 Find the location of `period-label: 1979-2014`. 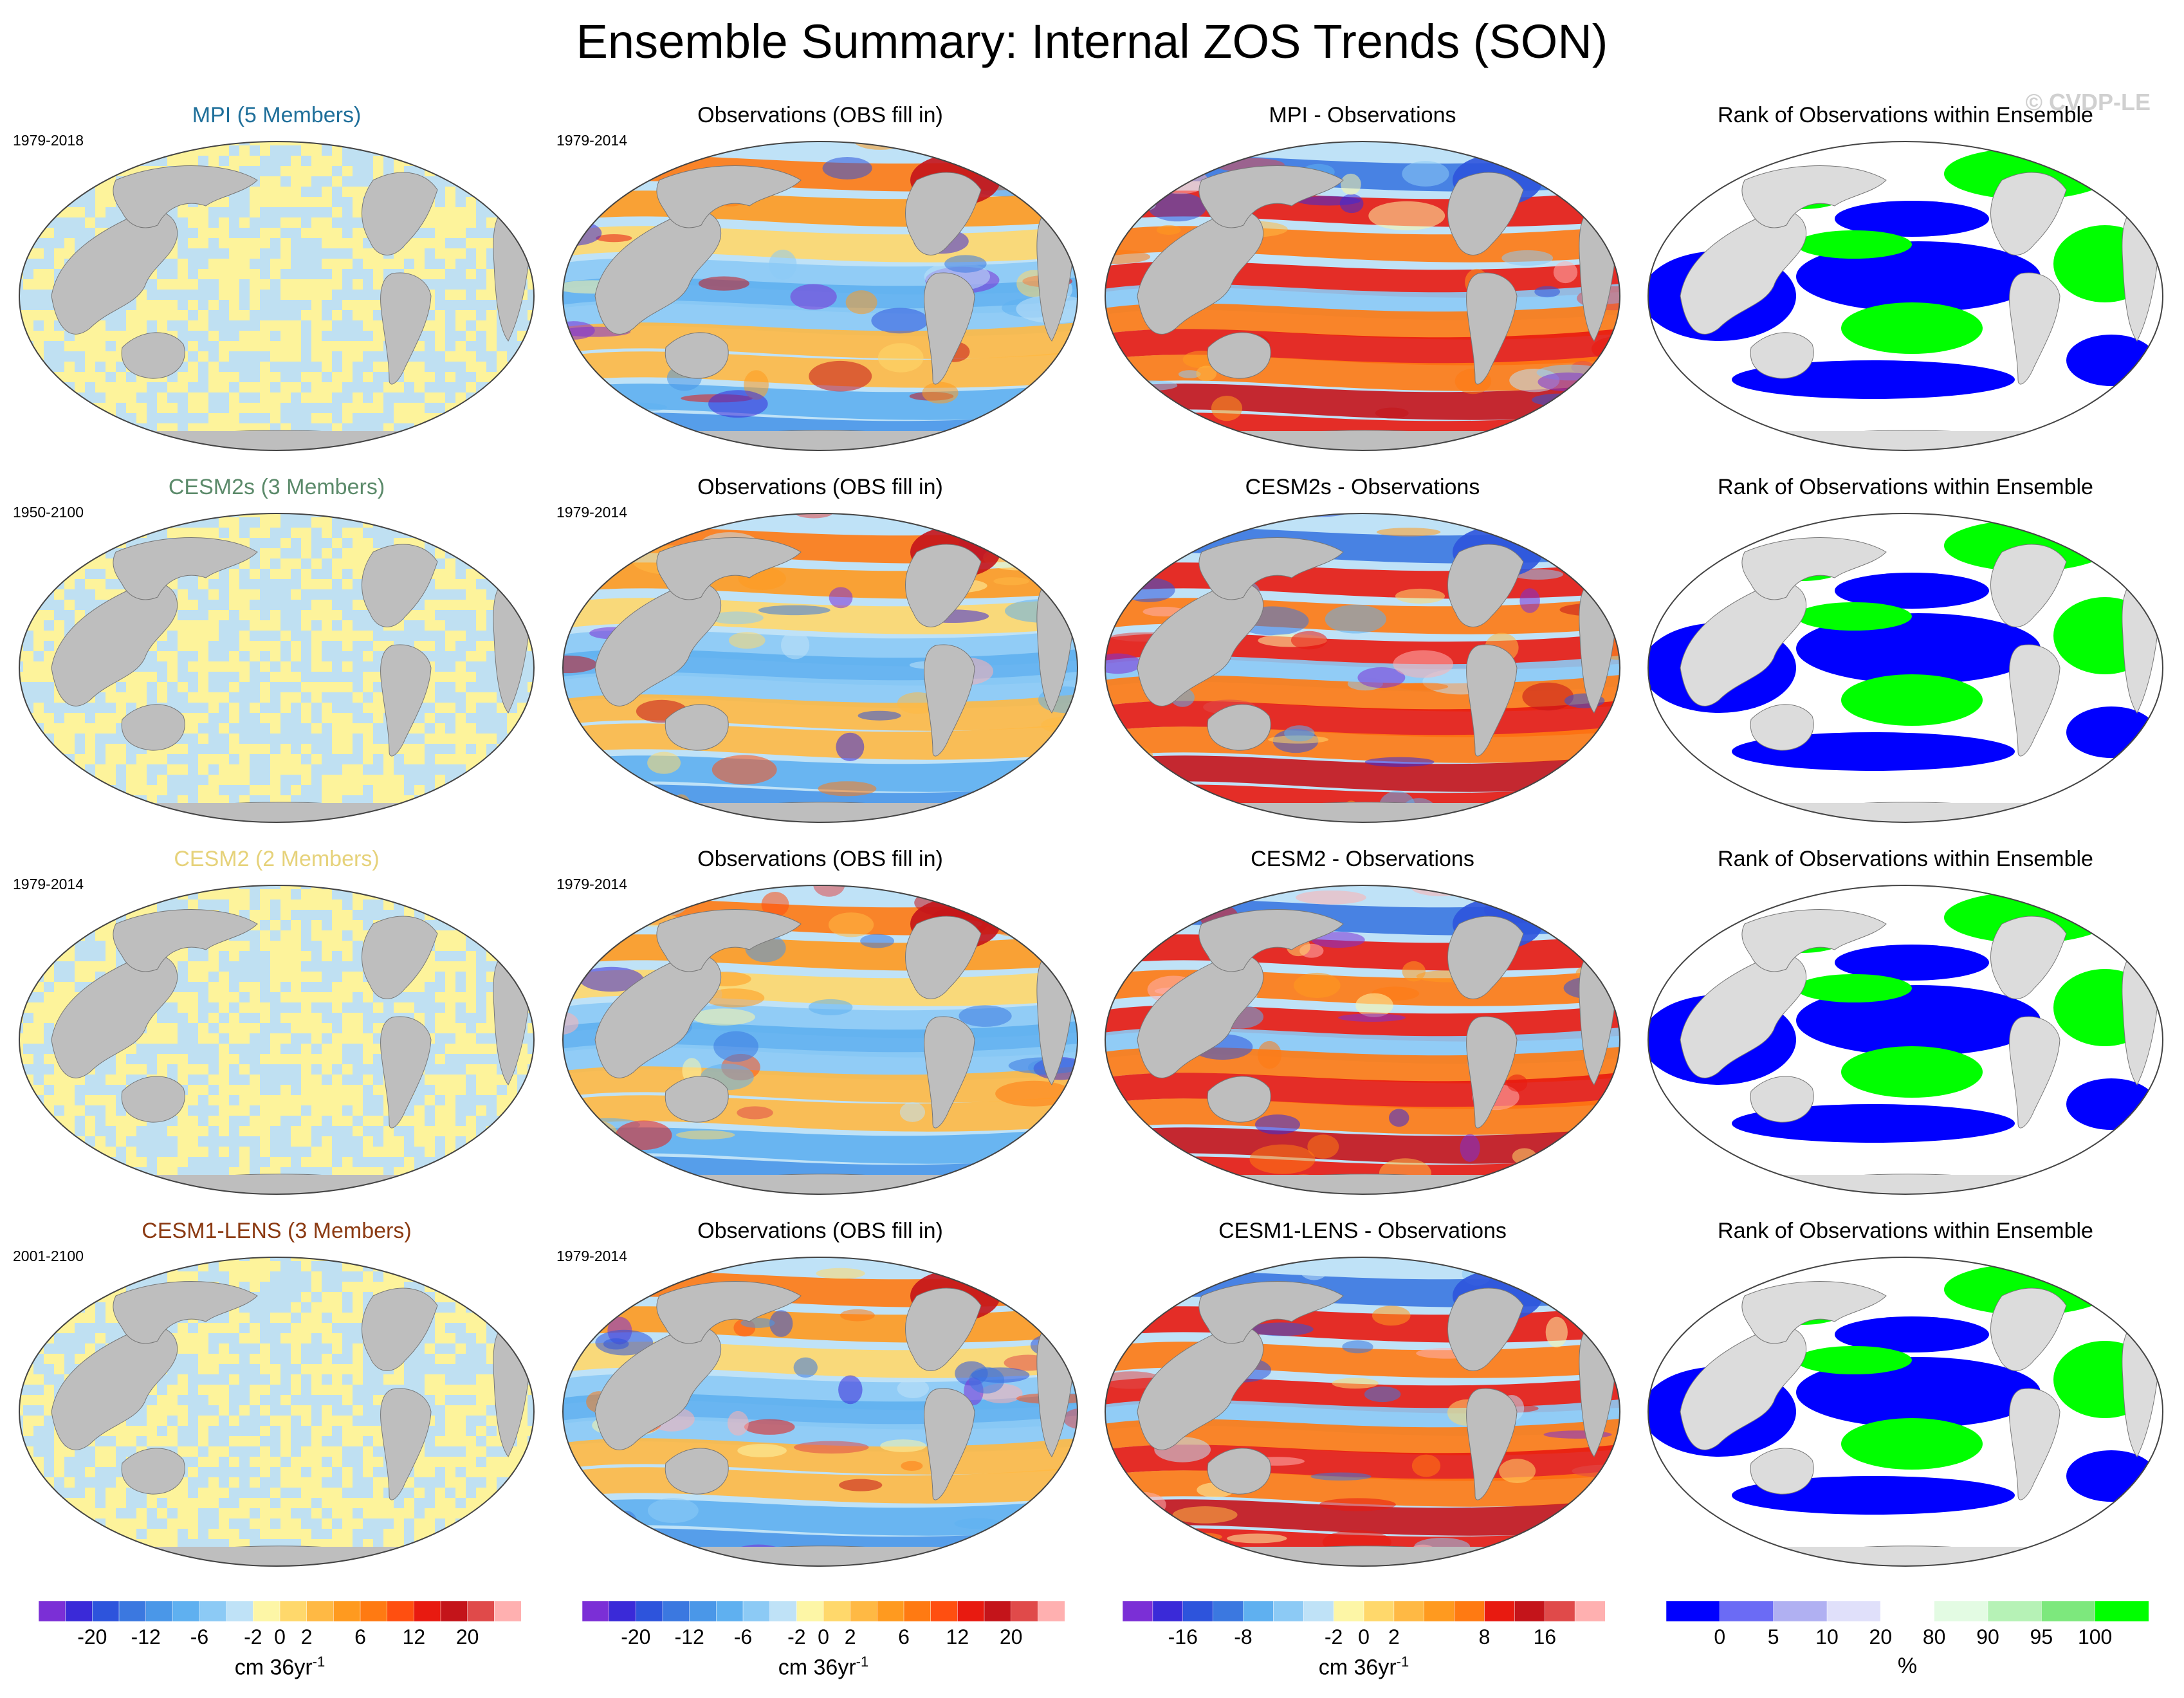

period-label: 1979-2014 is located at coordinates (591, 1256).